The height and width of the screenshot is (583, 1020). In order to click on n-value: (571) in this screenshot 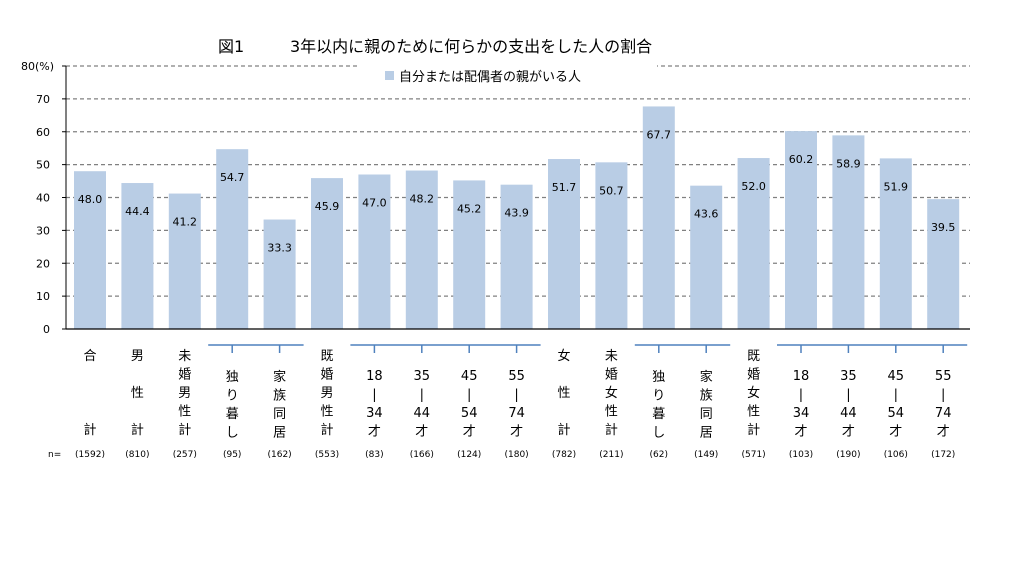, I will do `click(753, 455)`.